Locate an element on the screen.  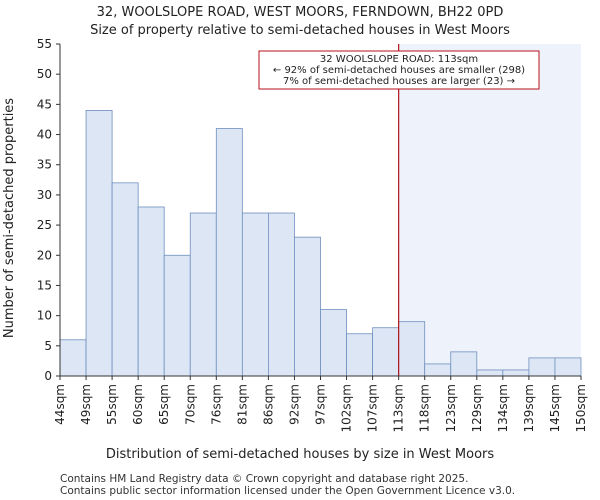
bar-118sqm is located at coordinates (438, 370).